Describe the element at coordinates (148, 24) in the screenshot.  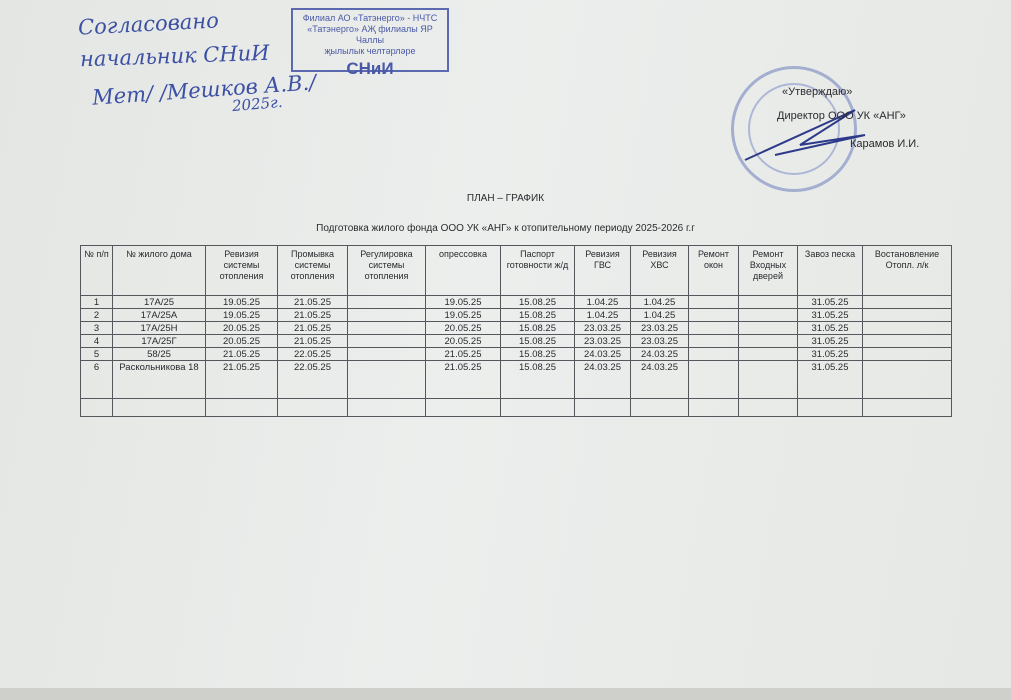
I see `handwritten-agreed: Согласовано` at that location.